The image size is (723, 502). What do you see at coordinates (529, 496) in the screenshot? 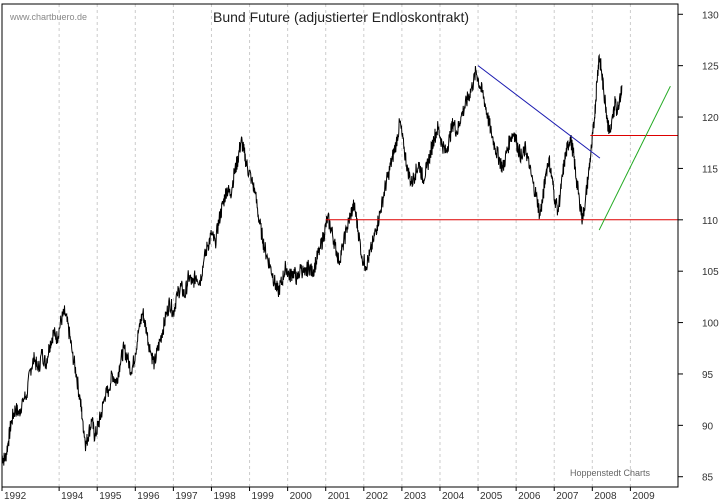
I see `x-tick-label: 2006` at bounding box center [529, 496].